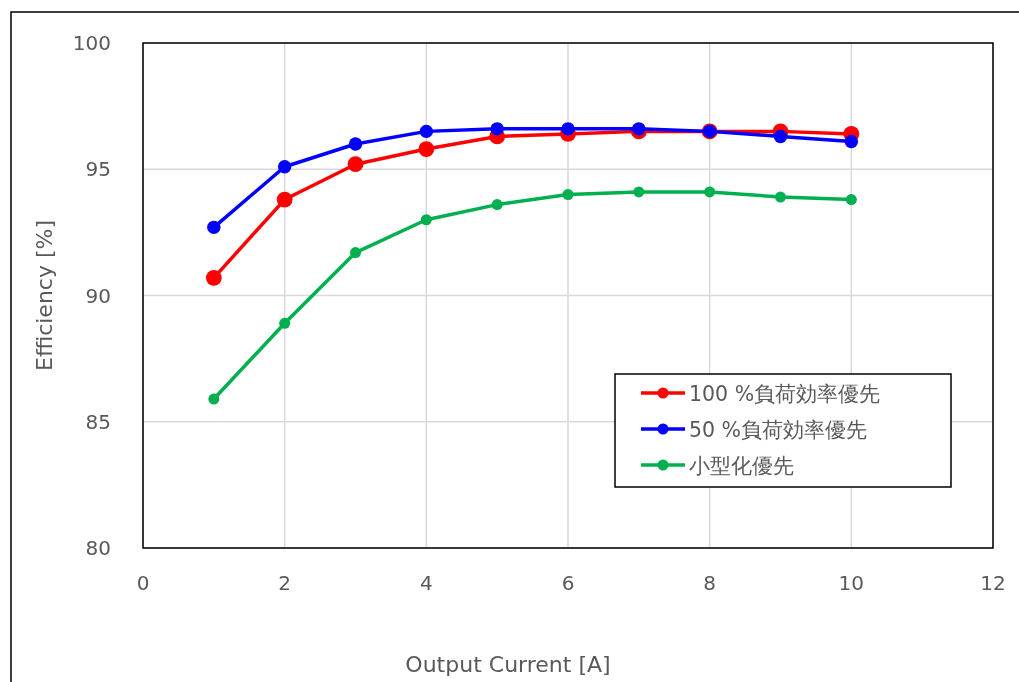 Image resolution: width=1019 pixels, height=682 pixels. What do you see at coordinates (568, 583) in the screenshot?
I see `x-tick-label: 6` at bounding box center [568, 583].